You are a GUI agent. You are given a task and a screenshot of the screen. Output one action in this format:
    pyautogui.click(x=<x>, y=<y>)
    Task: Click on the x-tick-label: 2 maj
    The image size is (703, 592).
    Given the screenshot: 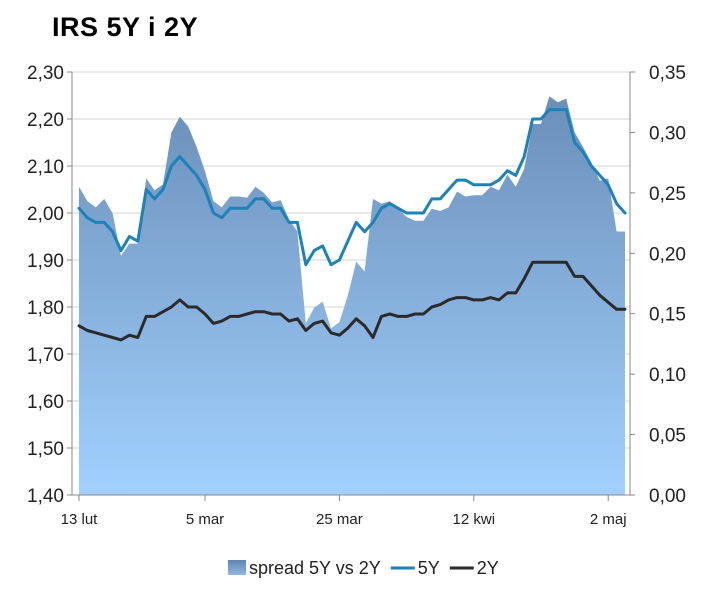 What is the action you would take?
    pyautogui.click(x=608, y=519)
    